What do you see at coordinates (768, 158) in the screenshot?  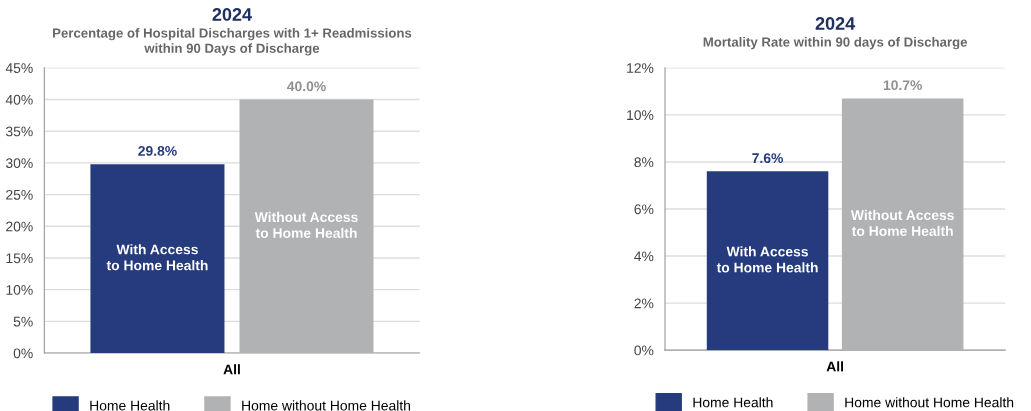 I see `data-label: 7.6%` at bounding box center [768, 158].